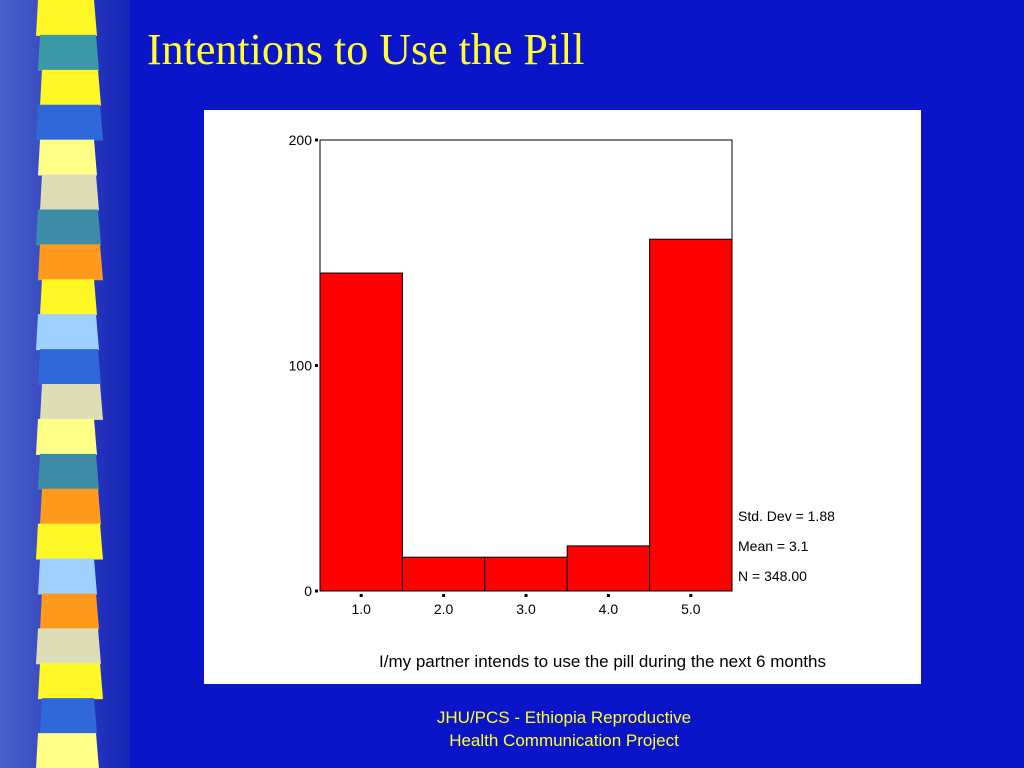 This screenshot has height=768, width=1024. I want to click on slide-title: Intentions to Use the Pill, so click(366, 49).